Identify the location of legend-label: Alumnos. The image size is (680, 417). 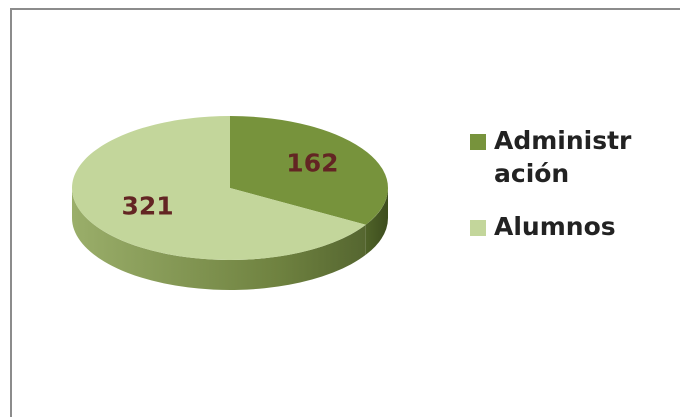
(555, 226).